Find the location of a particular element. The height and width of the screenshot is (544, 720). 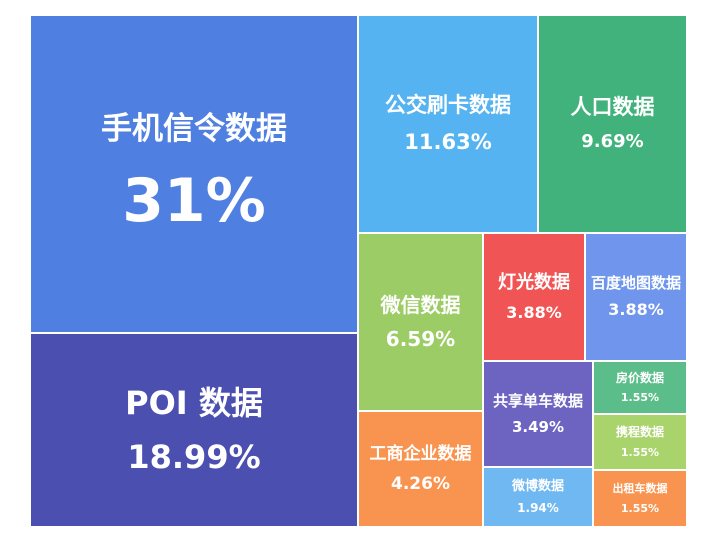

tile-value: 11.63% is located at coordinates (448, 141).